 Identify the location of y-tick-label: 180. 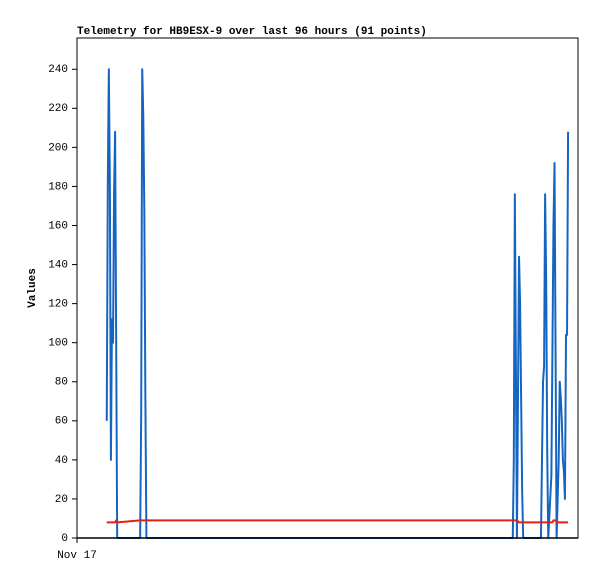
(58, 187).